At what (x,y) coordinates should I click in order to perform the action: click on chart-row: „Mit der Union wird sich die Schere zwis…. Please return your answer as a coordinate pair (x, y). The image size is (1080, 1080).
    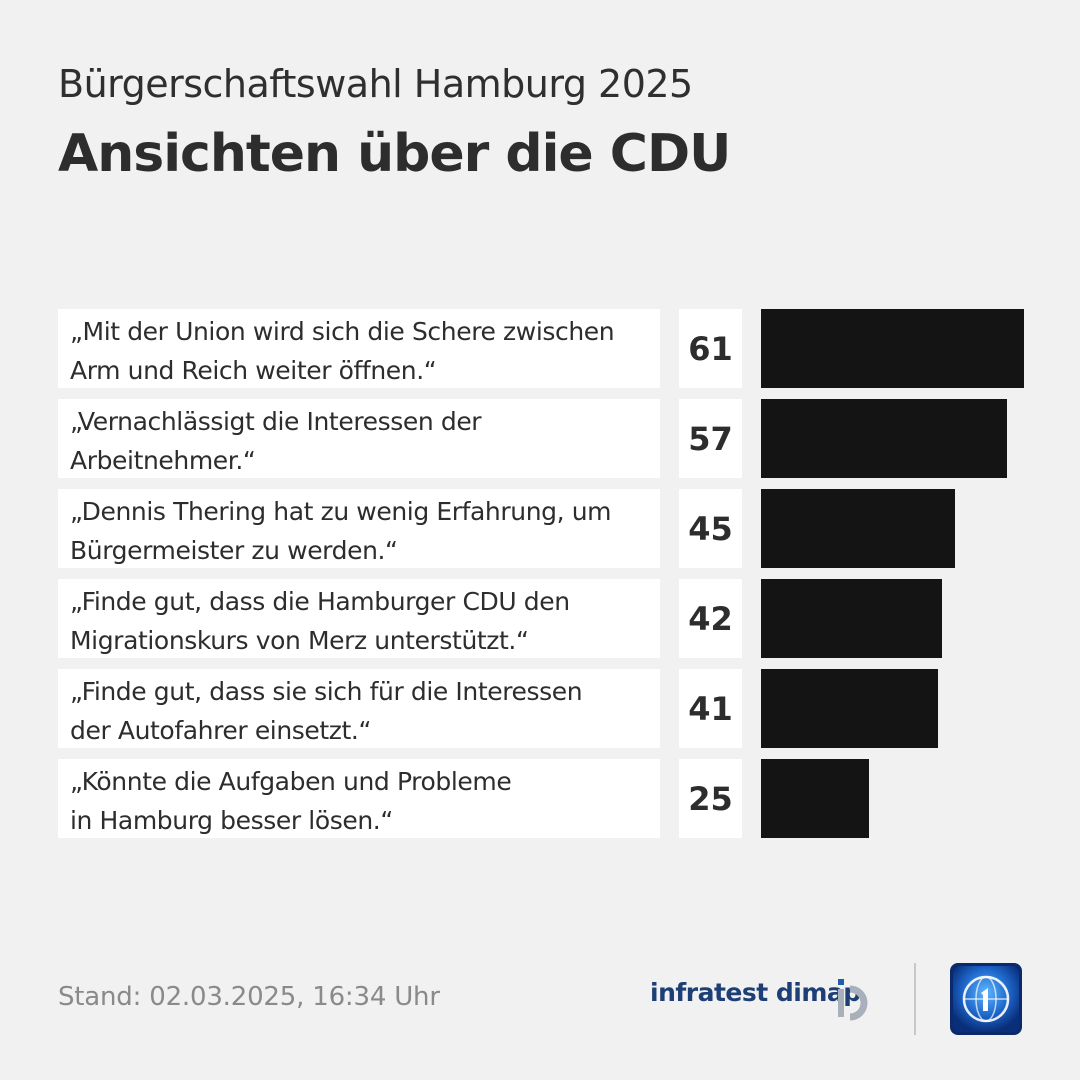
    Looking at the image, I should click on (548, 348).